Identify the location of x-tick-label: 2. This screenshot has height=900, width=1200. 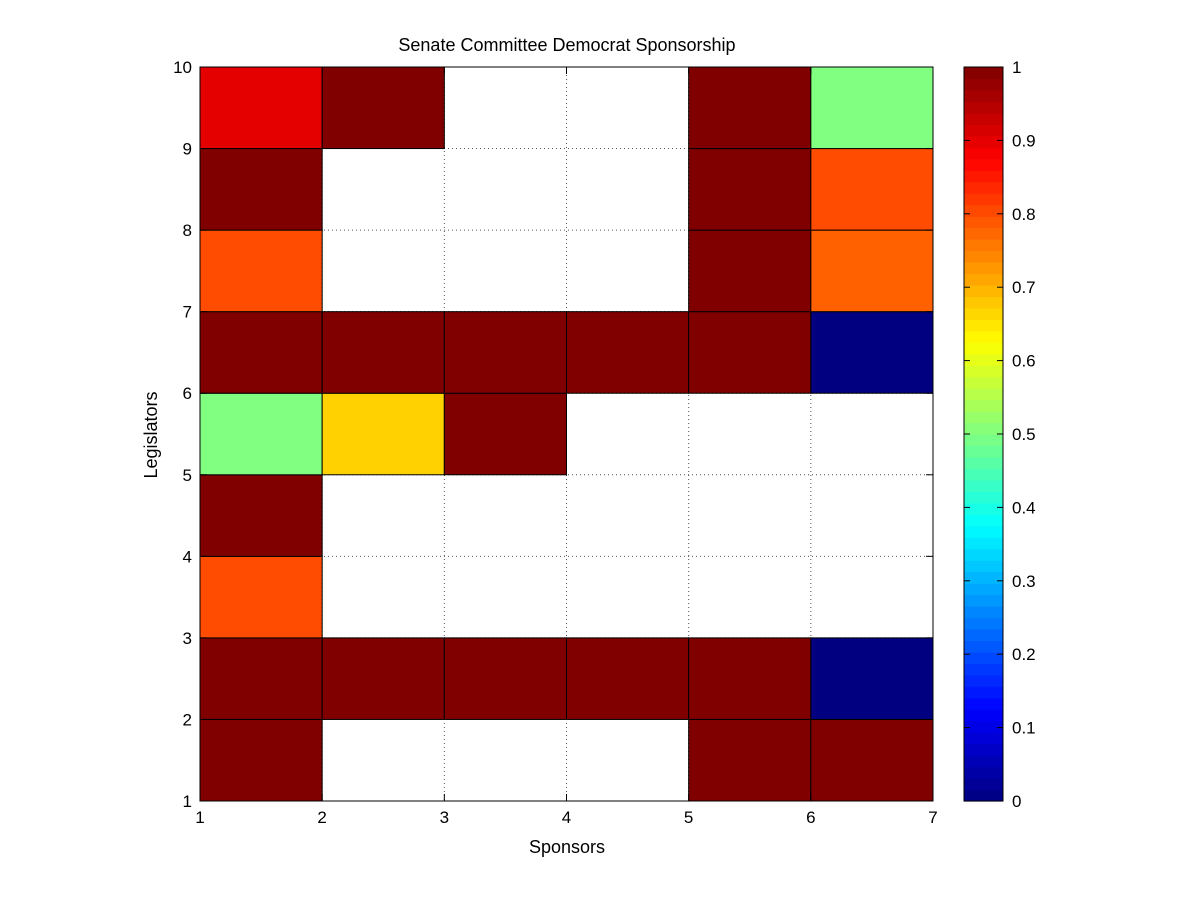
(321, 817).